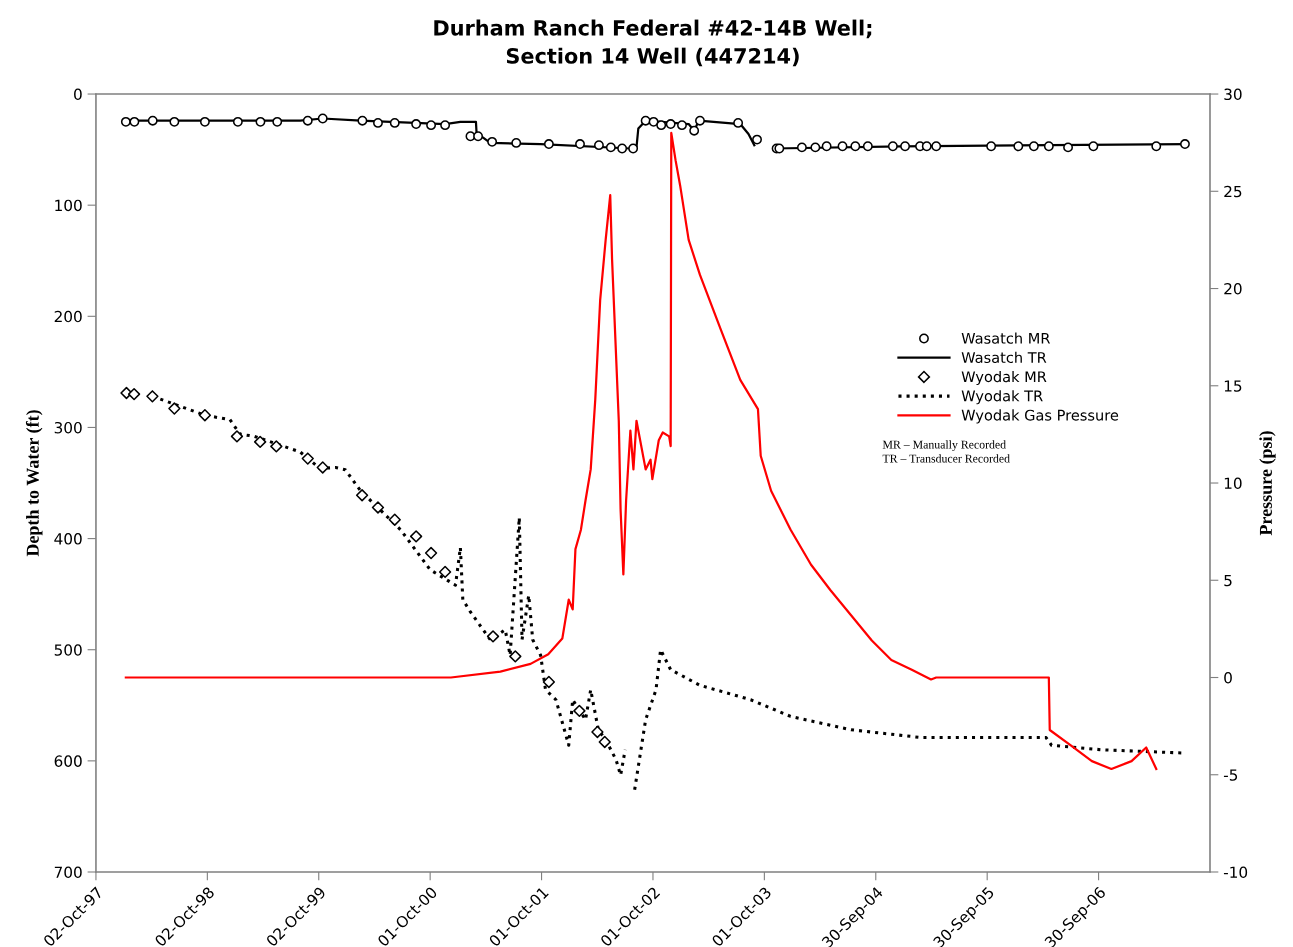  What do you see at coordinates (1235, 872) in the screenshot?
I see `y2-tick-label: -10` at bounding box center [1235, 872].